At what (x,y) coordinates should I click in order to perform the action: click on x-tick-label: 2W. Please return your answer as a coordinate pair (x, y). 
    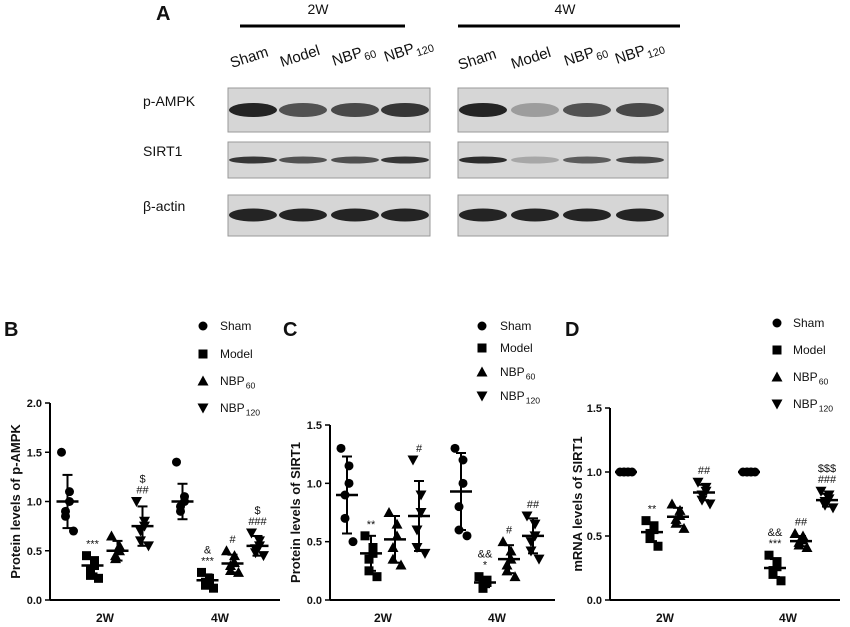
    Looking at the image, I should click on (383, 618).